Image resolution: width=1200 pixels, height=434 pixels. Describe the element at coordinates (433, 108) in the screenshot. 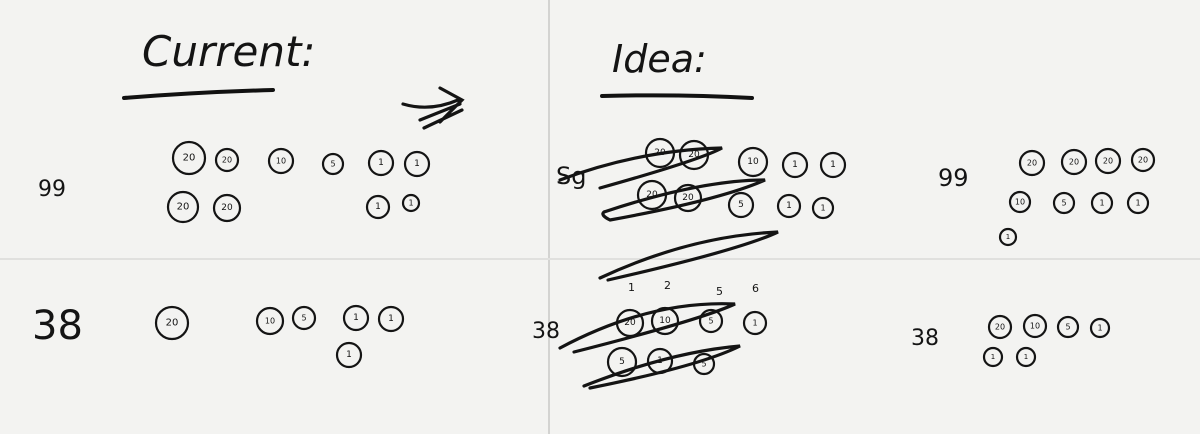

I see `arrow-icon` at that location.